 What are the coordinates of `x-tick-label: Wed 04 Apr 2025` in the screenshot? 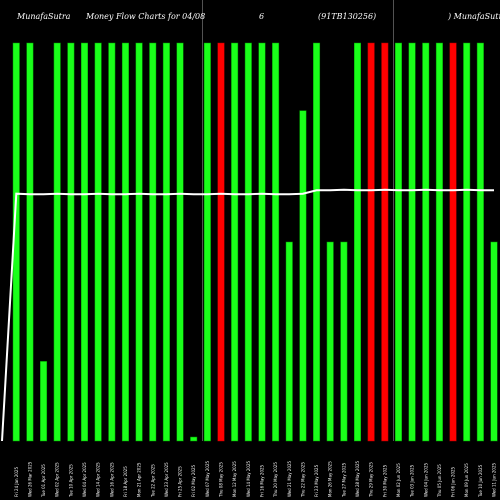 It's located at (84, 479).